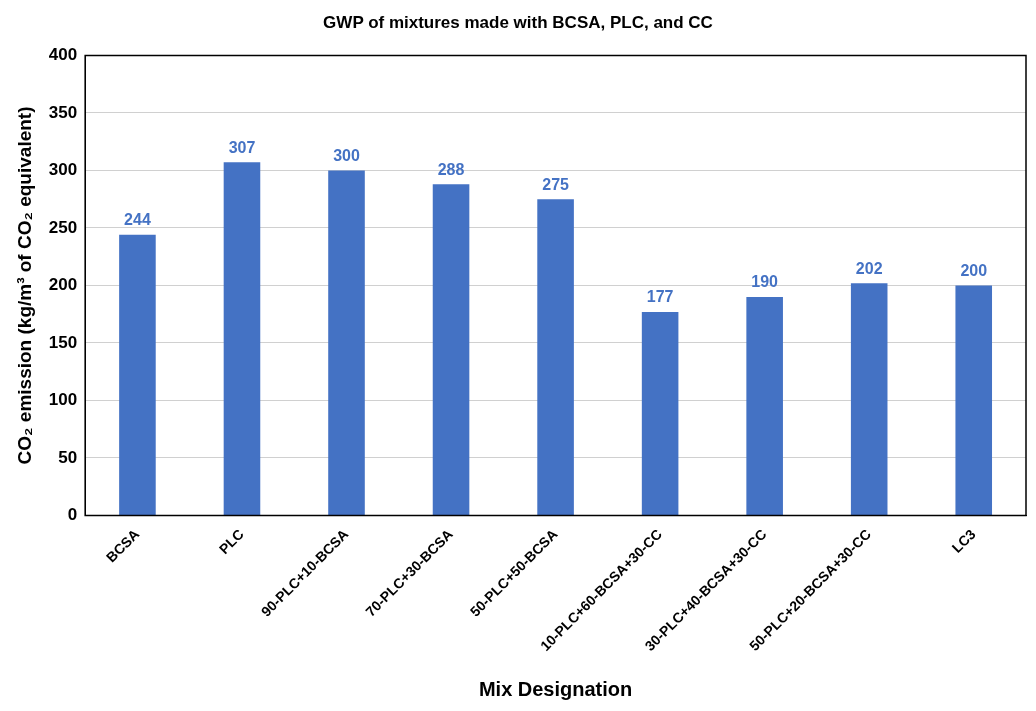 Image resolution: width=1036 pixels, height=711 pixels. I want to click on chart-title: GWP of mixtures made with BCSA, PLC, and CC, so click(518, 22).